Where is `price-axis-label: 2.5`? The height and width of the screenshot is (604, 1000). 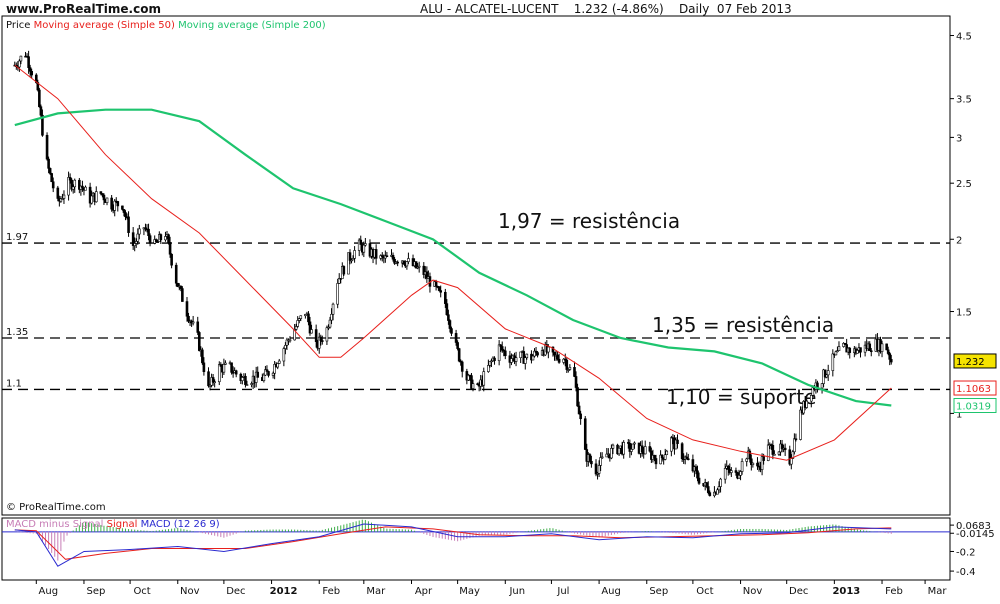 price-axis-label: 2.5 is located at coordinates (964, 184).